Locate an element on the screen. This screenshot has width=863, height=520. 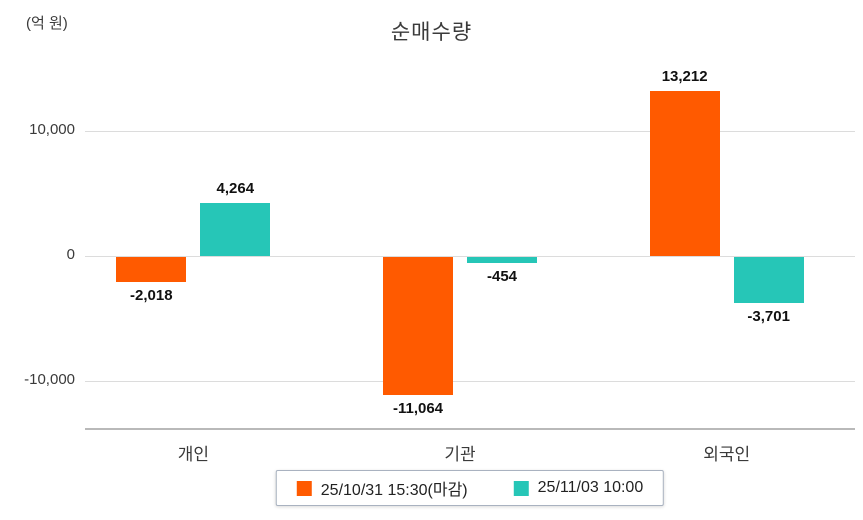
y-tick-label: 10,000 is located at coordinates (52, 129).